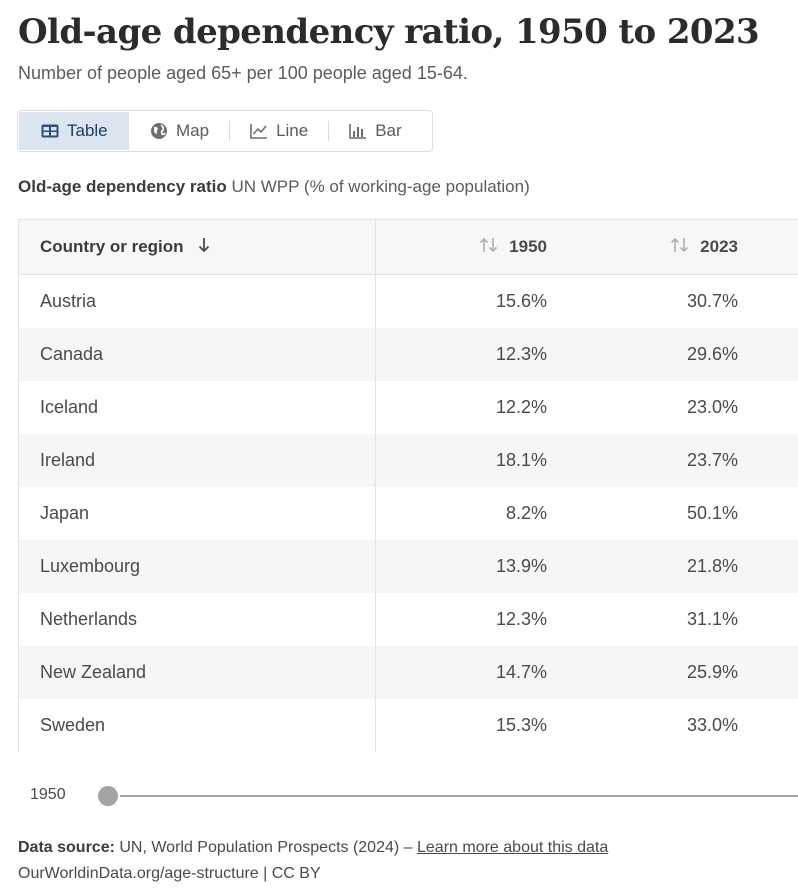 Image resolution: width=798 pixels, height=894 pixels. What do you see at coordinates (122, 186) in the screenshot?
I see `table-caption-metric: Old-age dependency ratio` at bounding box center [122, 186].